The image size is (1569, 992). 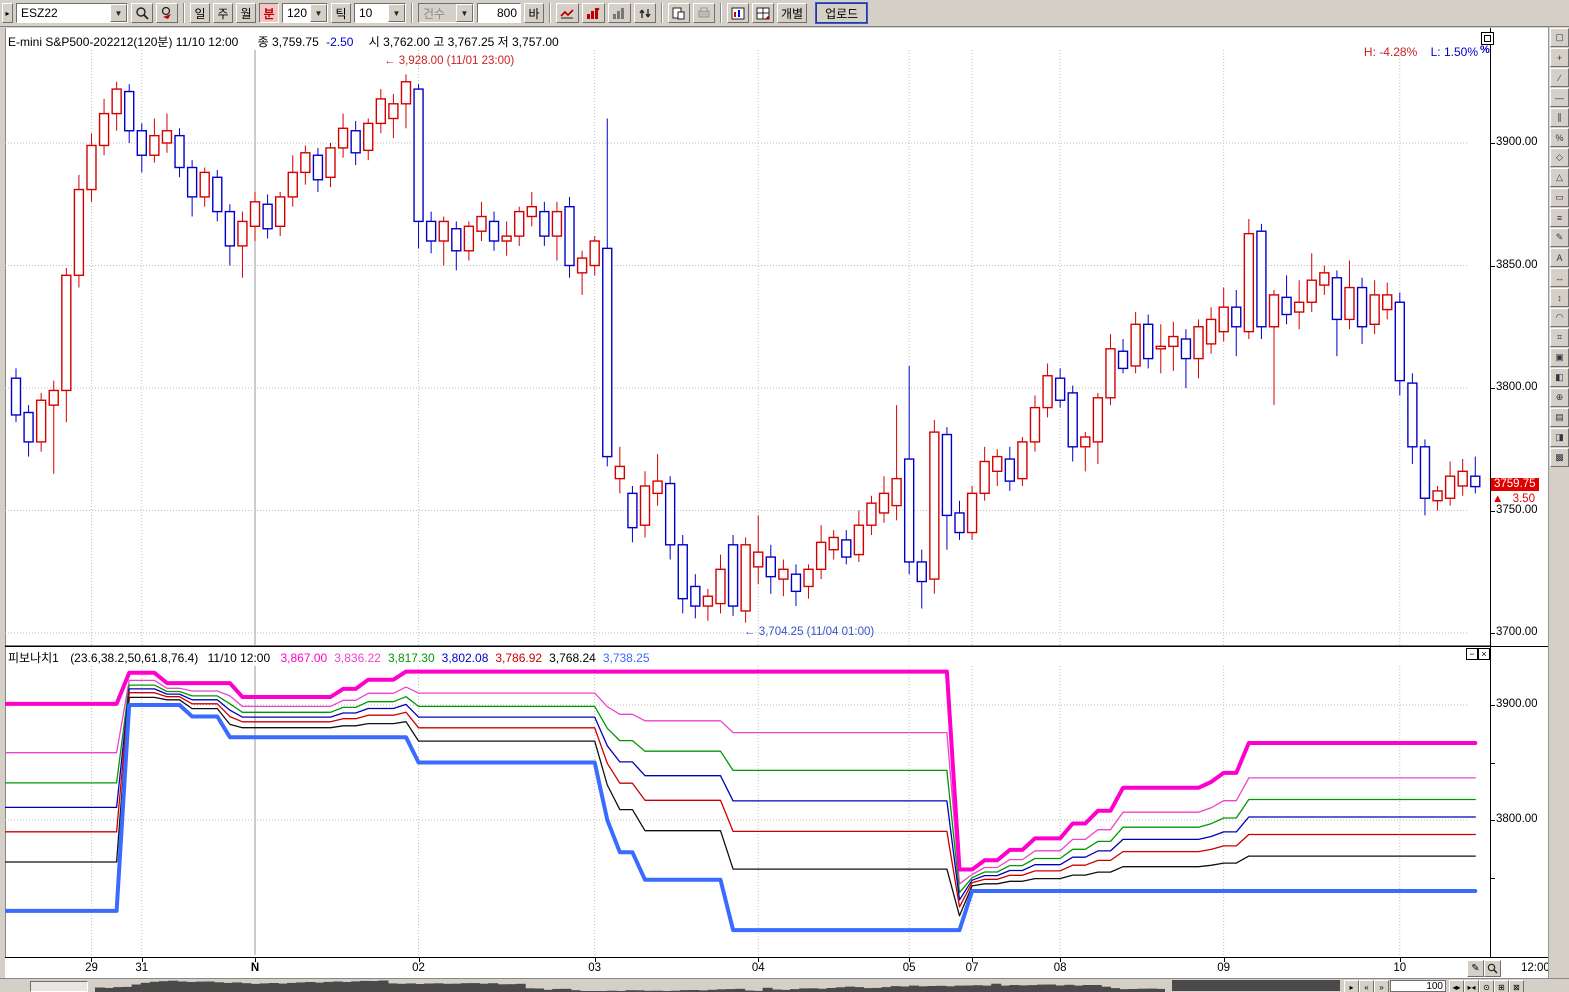 What do you see at coordinates (1559, 137) in the screenshot?
I see `tool-button-5: %` at bounding box center [1559, 137].